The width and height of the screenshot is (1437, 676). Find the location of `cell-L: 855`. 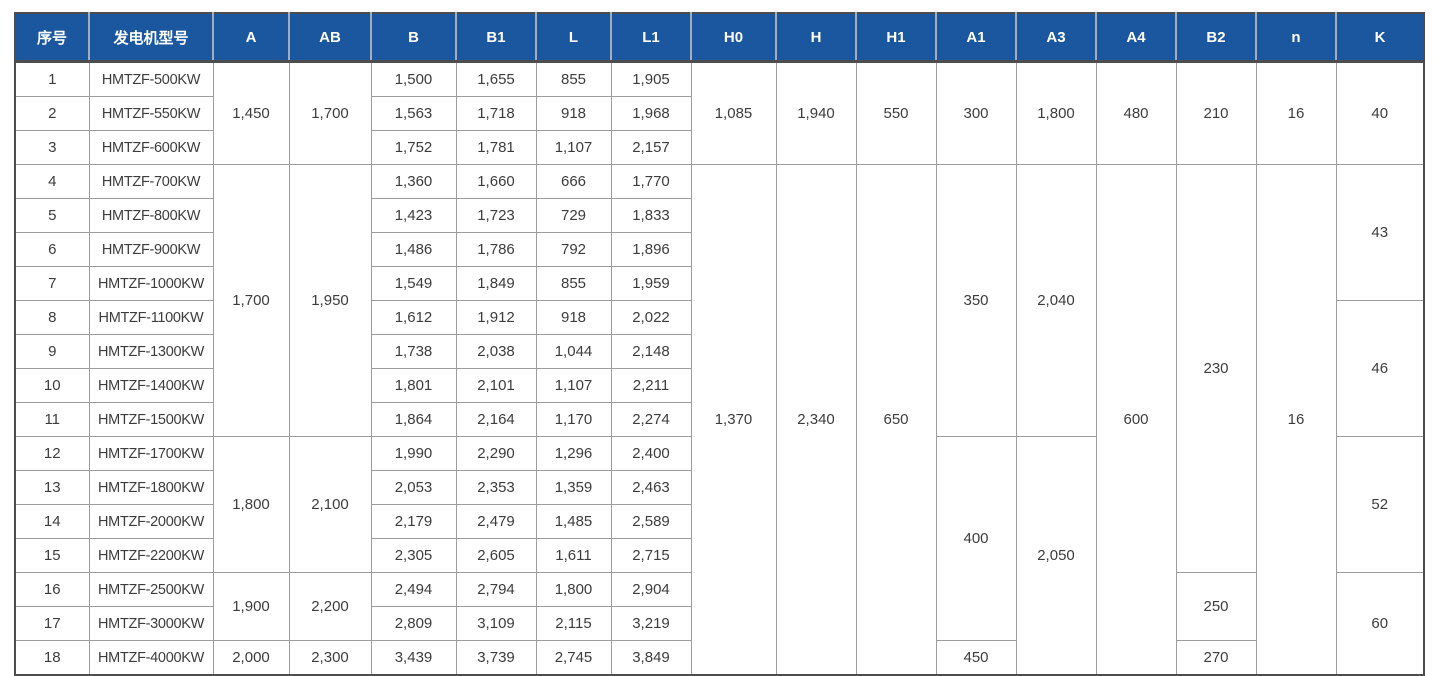

cell-L: 855 is located at coordinates (573, 283).